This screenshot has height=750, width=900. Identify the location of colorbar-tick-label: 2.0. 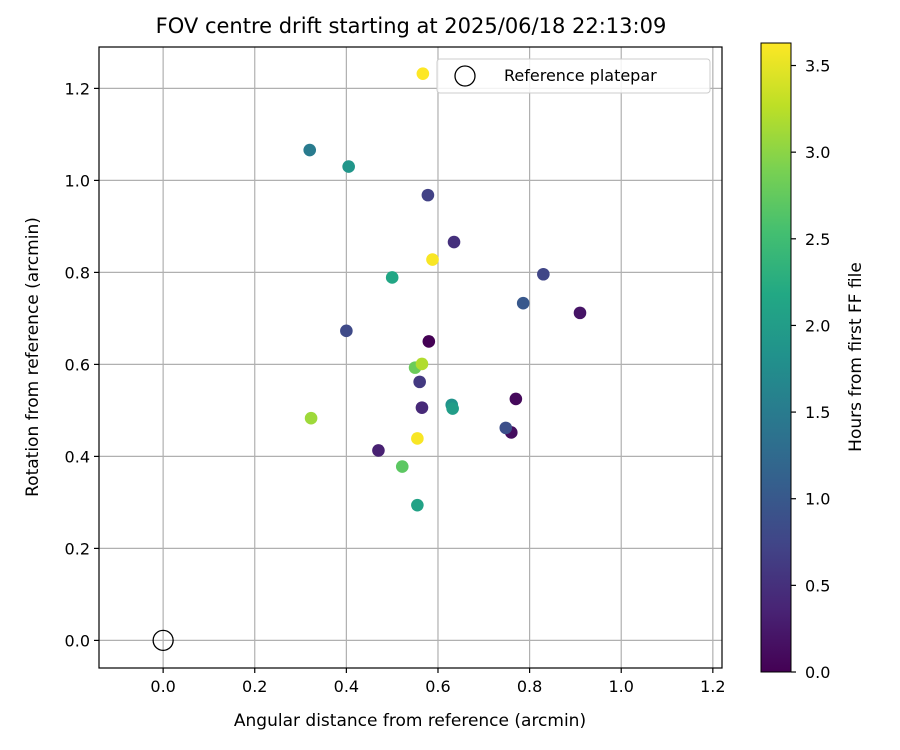
(817, 325).